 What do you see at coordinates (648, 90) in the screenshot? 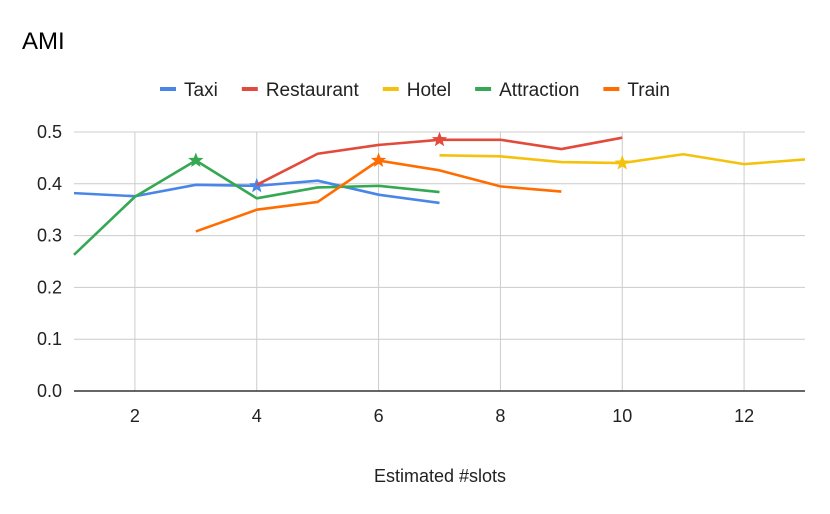
I see `legend-label-train: Train` at bounding box center [648, 90].